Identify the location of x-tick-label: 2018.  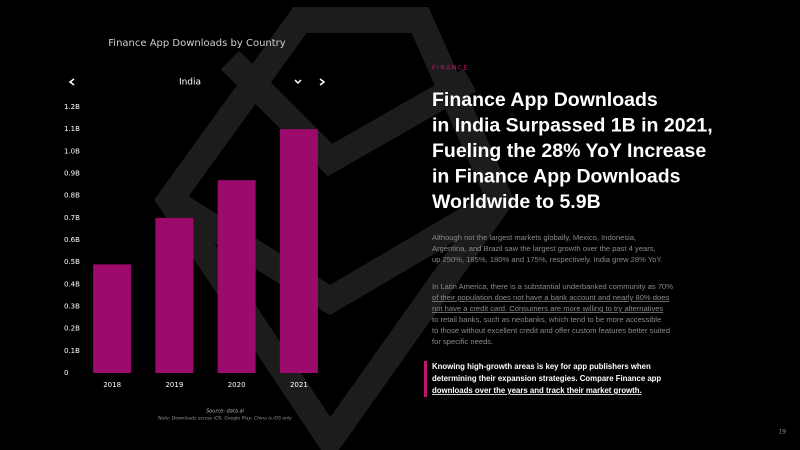
(112, 385).